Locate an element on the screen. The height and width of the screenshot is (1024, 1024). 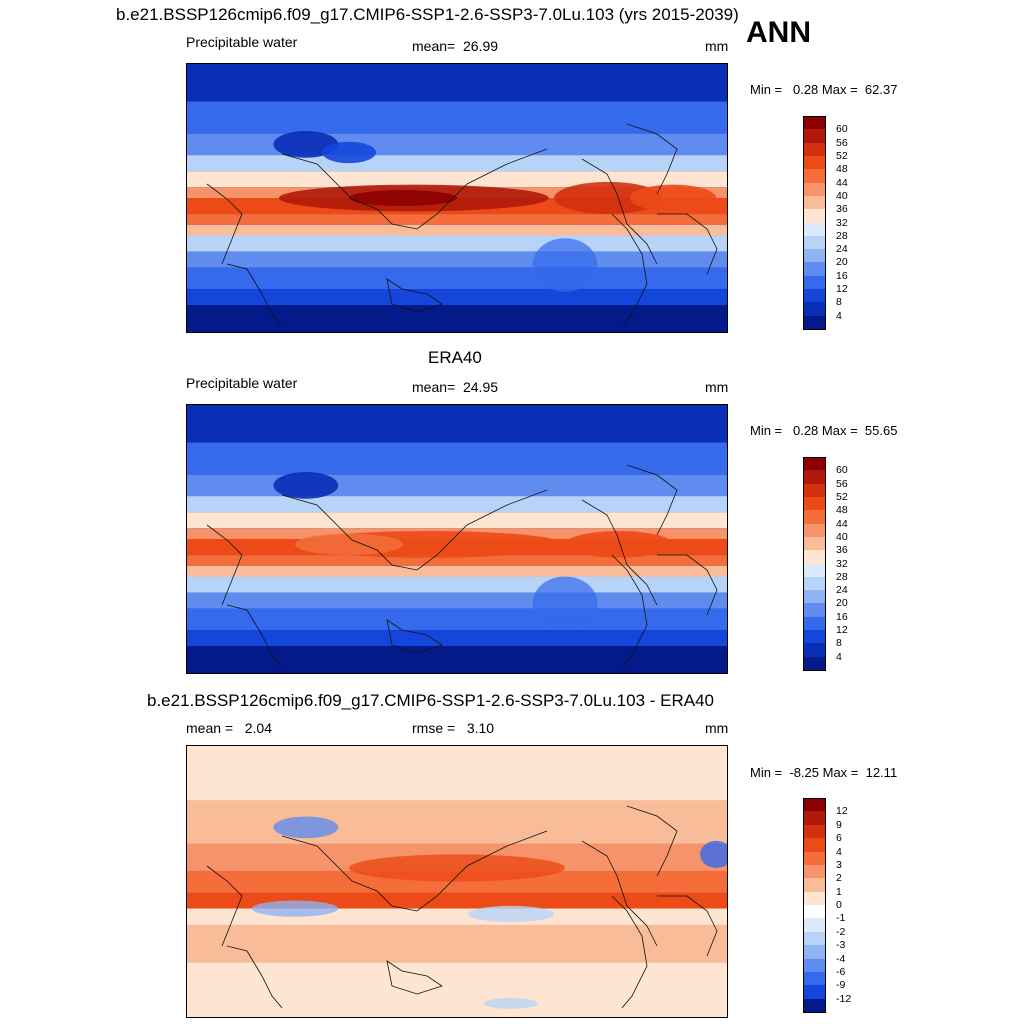
panel-1-colorbar: 60 56 52 48 44 40 36 32 28 24 20 16 12 8 4 is located at coordinates (825, 223).